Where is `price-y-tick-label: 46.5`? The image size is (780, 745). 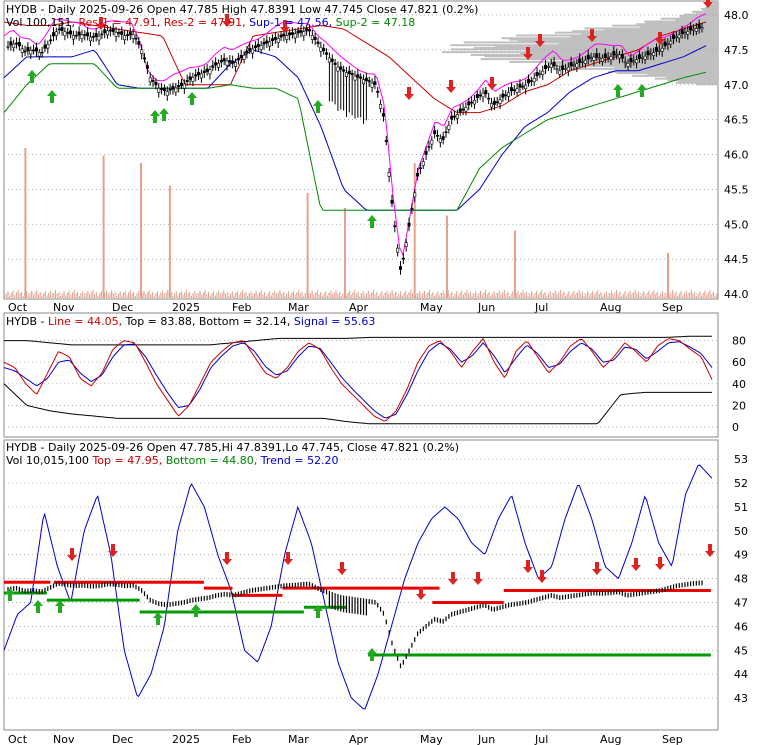
price-y-tick-label: 46.5 is located at coordinates (736, 120).